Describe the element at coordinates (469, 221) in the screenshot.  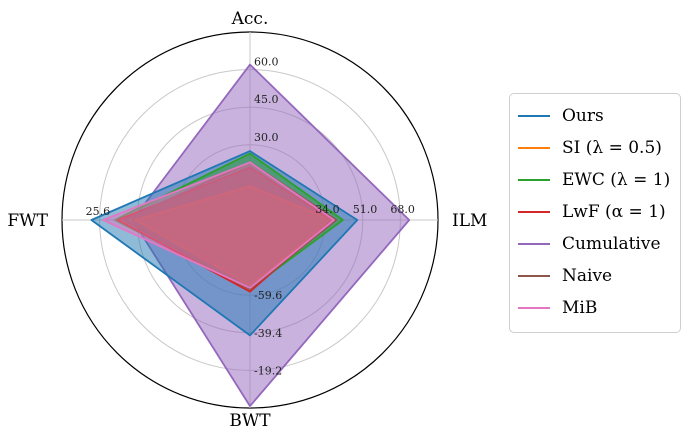
I see `axis-title-2: ILM` at that location.